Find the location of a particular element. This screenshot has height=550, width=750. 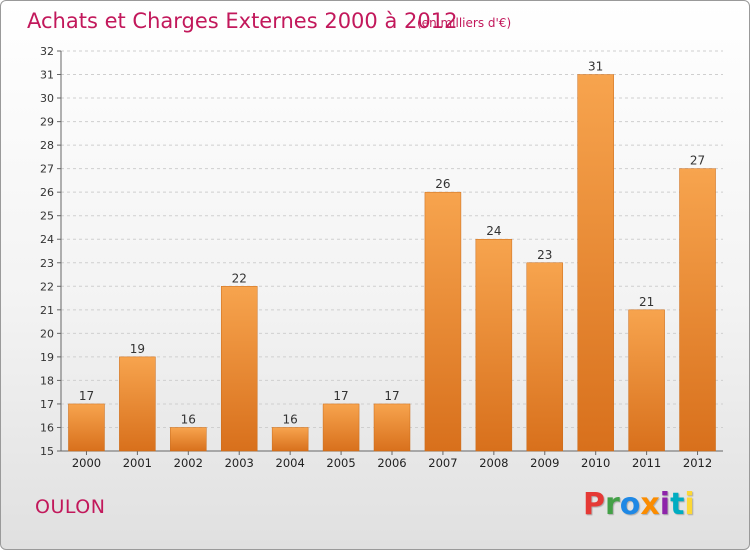

y-tick-label: 25 is located at coordinates (47, 216).